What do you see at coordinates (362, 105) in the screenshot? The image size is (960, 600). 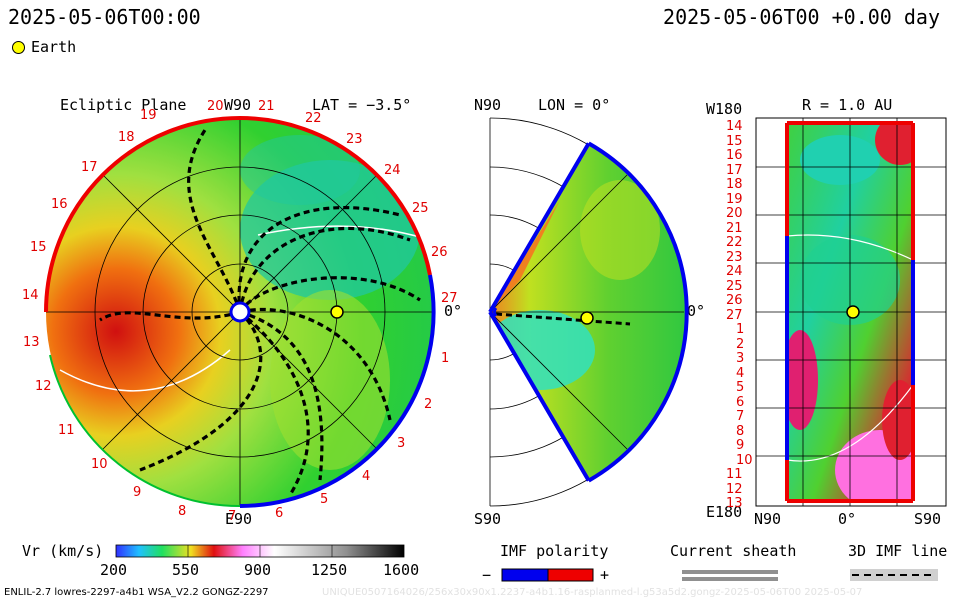 I see `ecliptic-lat-label: LAT = −3.5°` at bounding box center [362, 105].